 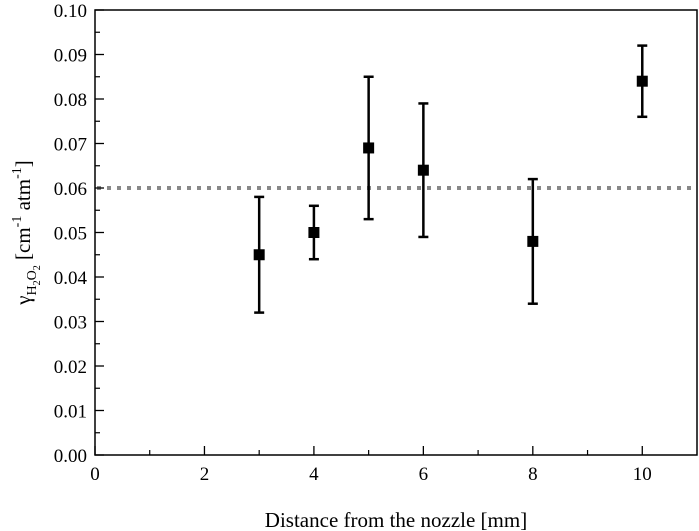 I want to click on y-label-symbol: γ, so click(x=23, y=300).